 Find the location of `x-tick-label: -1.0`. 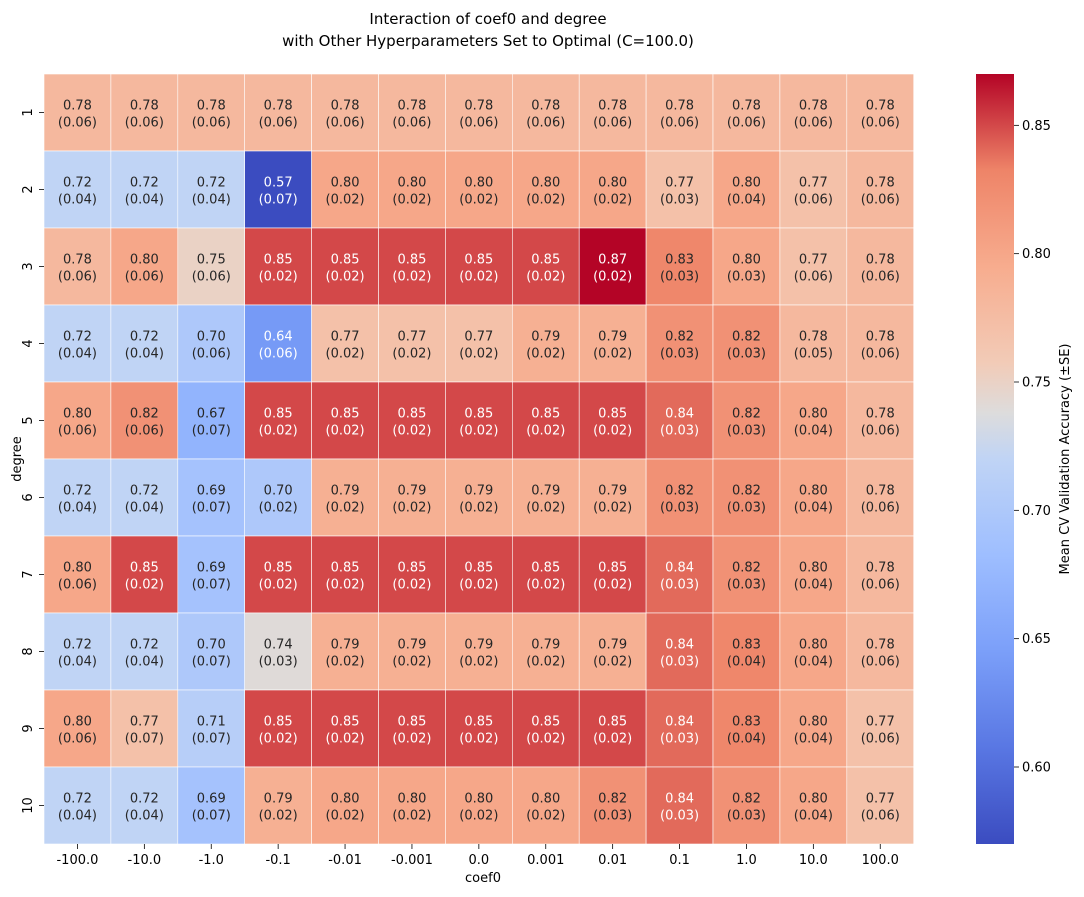

x-tick-label: -1.0 is located at coordinates (211, 860).